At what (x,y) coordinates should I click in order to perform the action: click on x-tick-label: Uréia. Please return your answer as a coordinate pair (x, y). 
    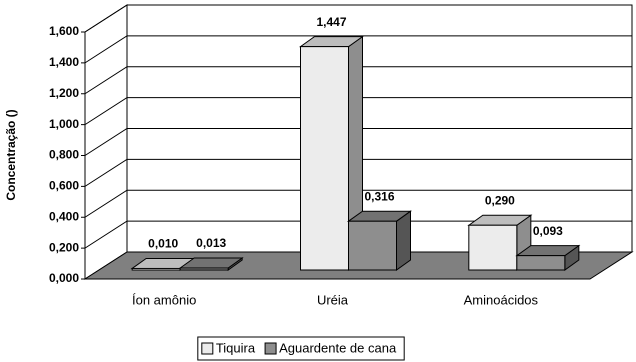
    Looking at the image, I should click on (333, 299).